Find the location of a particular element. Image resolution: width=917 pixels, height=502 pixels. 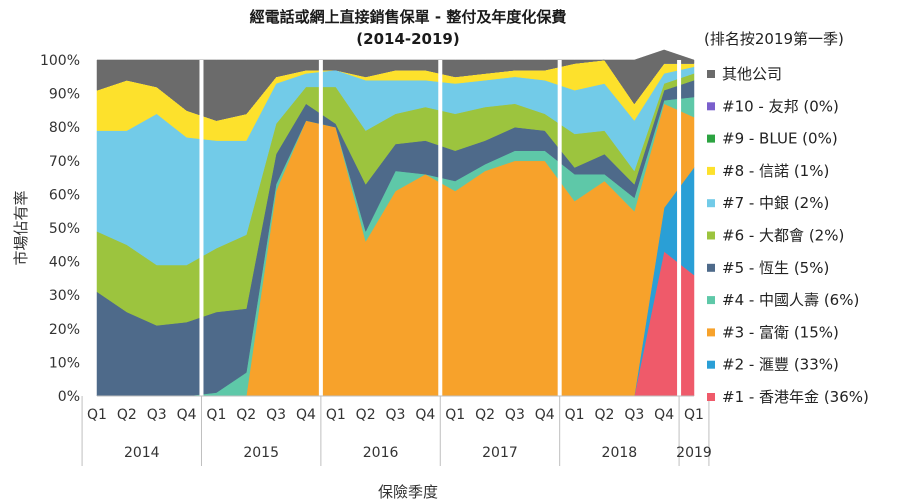

legend-label: 其他公司 is located at coordinates (752, 74).